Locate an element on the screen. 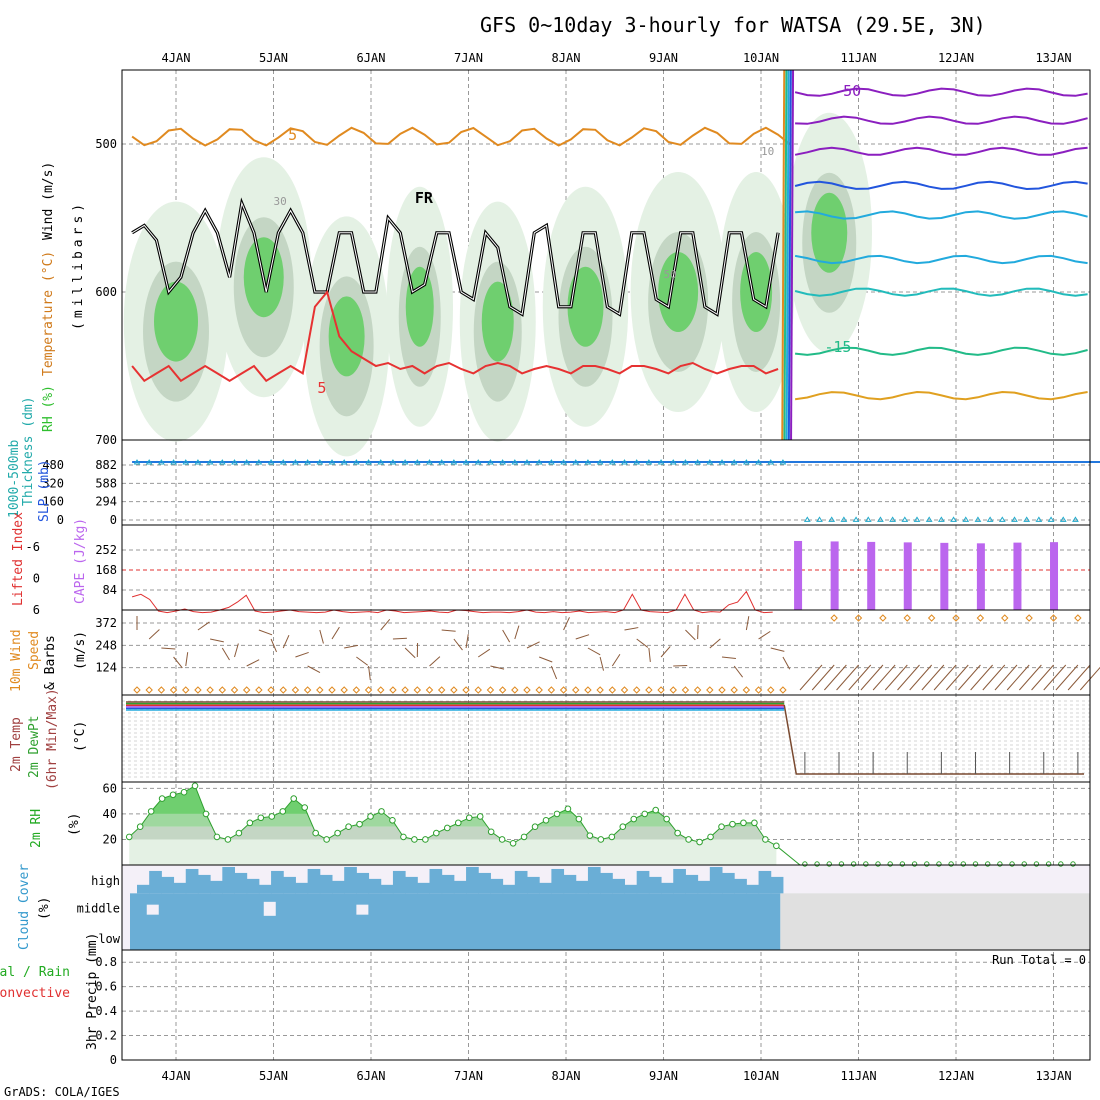  slp-ylabel-part: SLP (mb) is located at coordinates (44, 490).